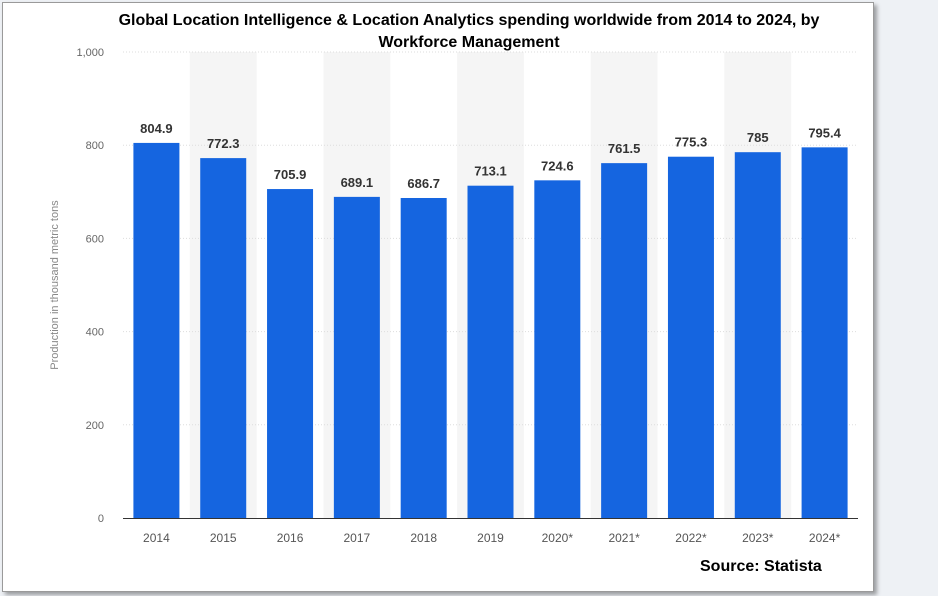 This screenshot has width=938, height=596. Describe the element at coordinates (557, 165) in the screenshot. I see `value-label-2020*: 724.6` at that location.